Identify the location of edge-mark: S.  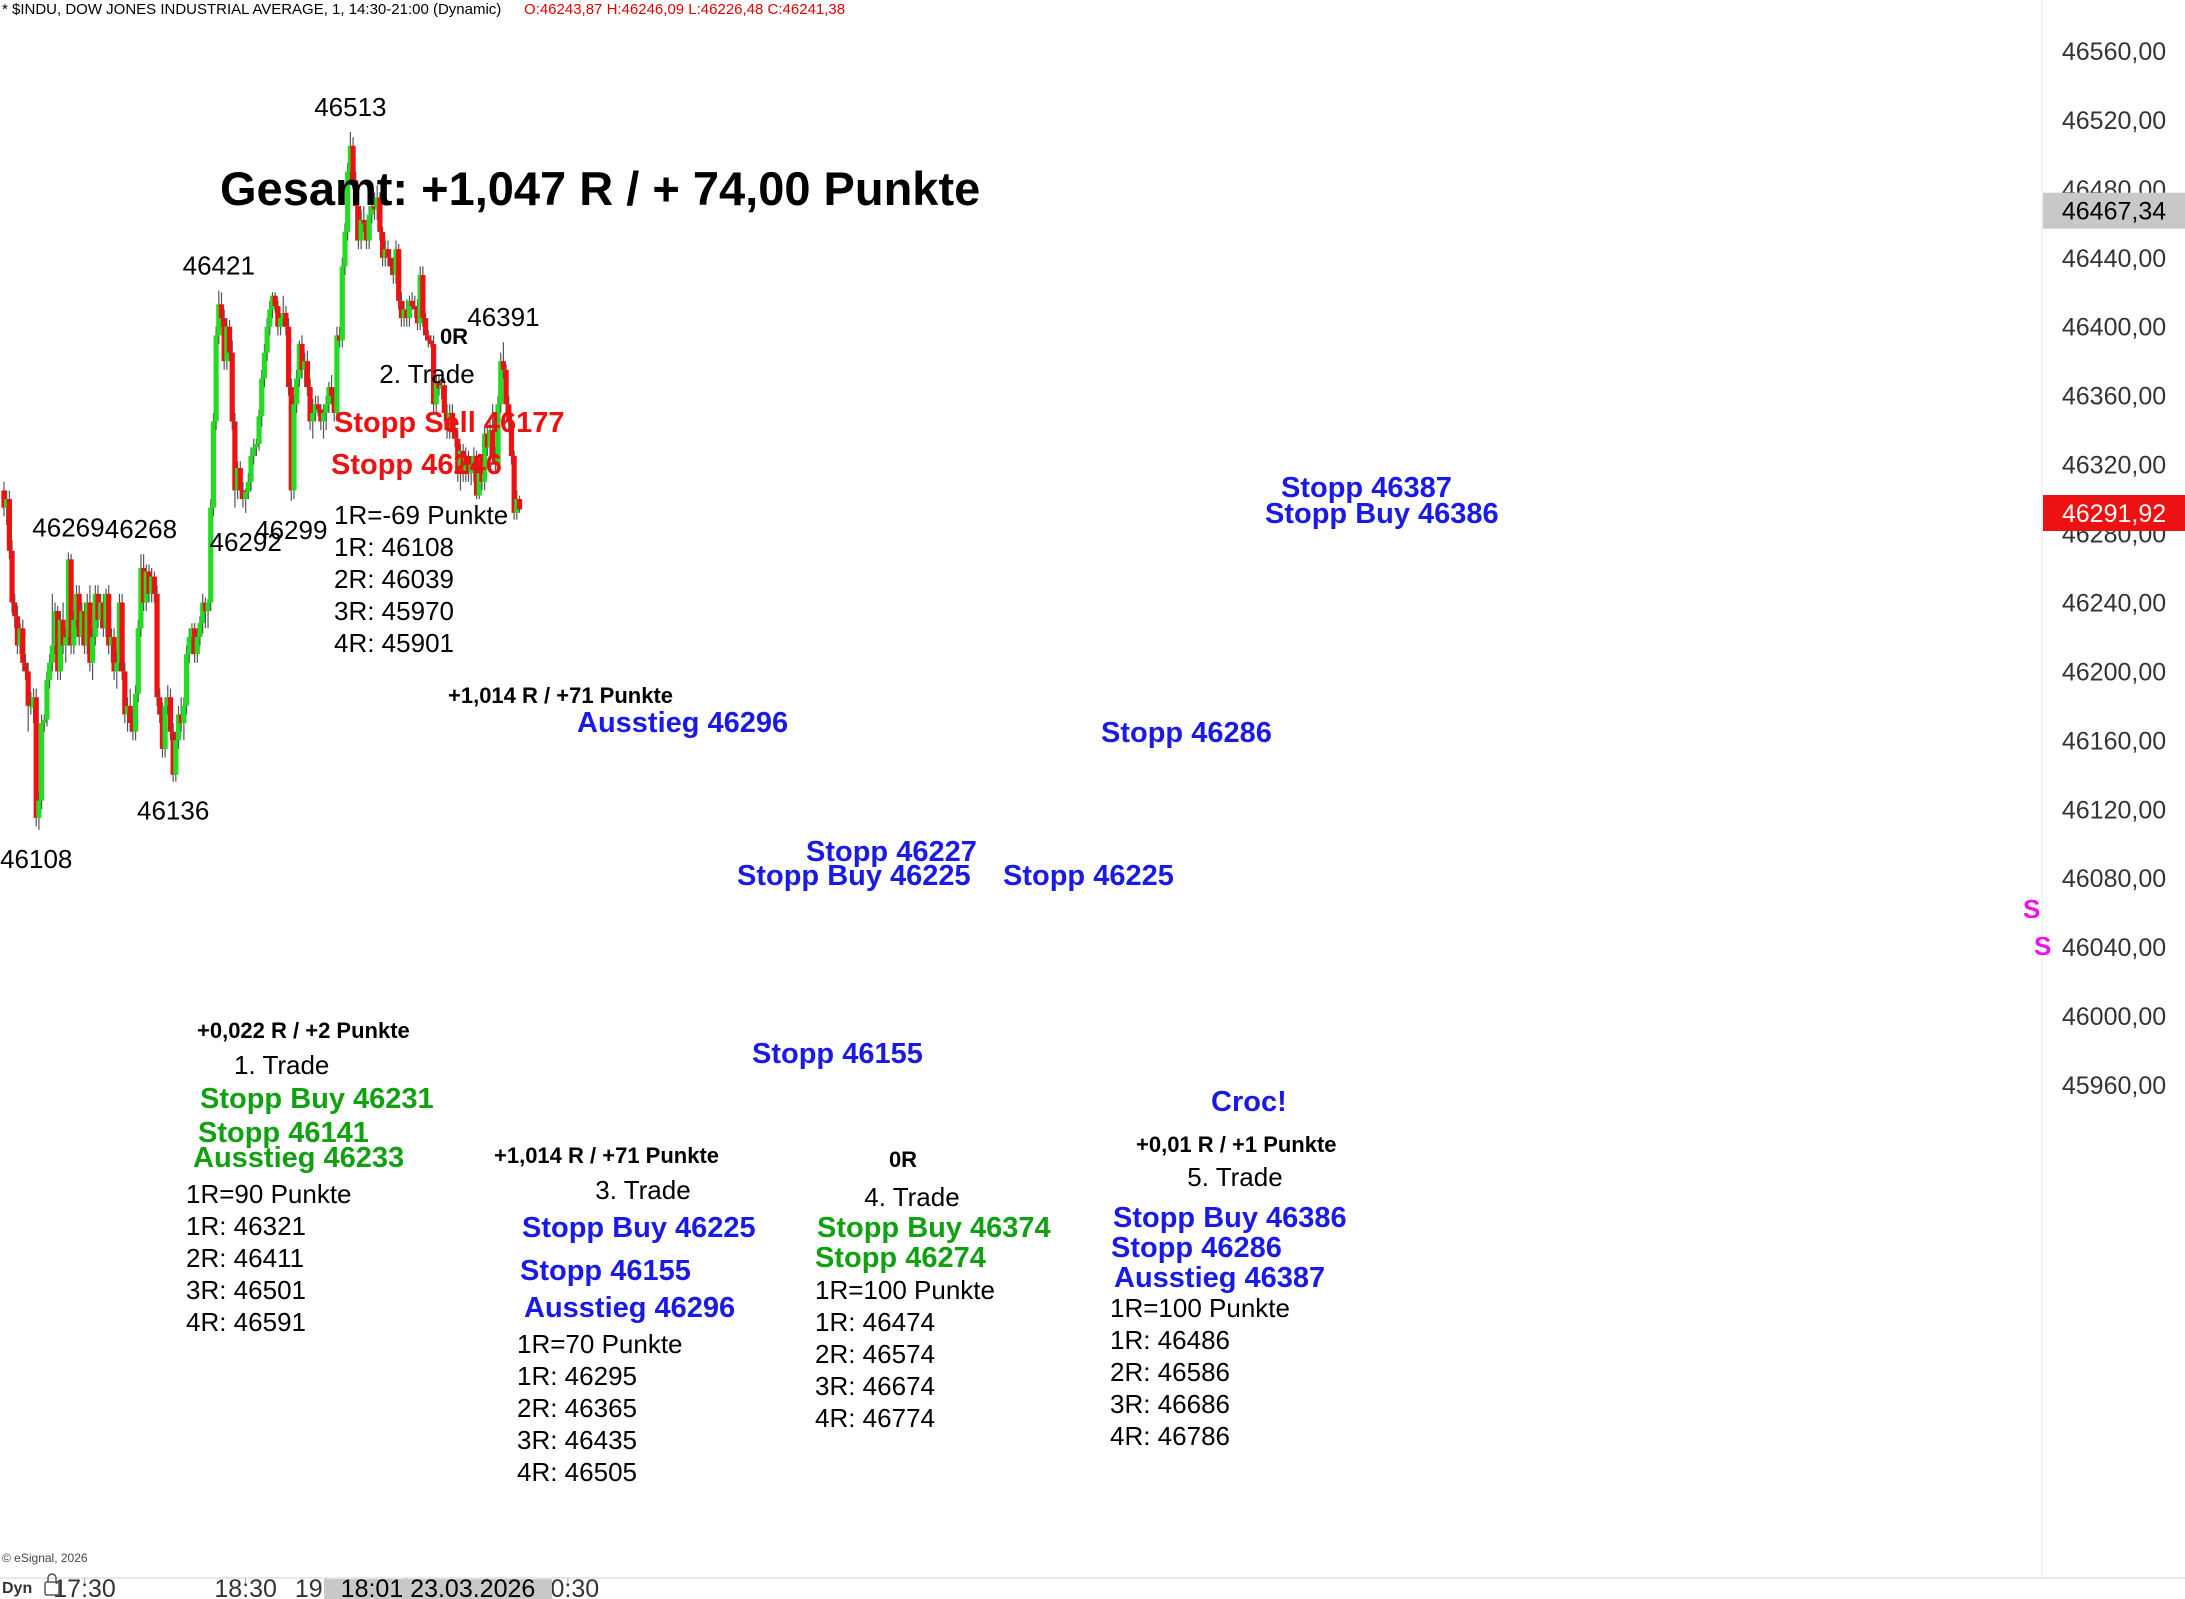
(2042, 946).